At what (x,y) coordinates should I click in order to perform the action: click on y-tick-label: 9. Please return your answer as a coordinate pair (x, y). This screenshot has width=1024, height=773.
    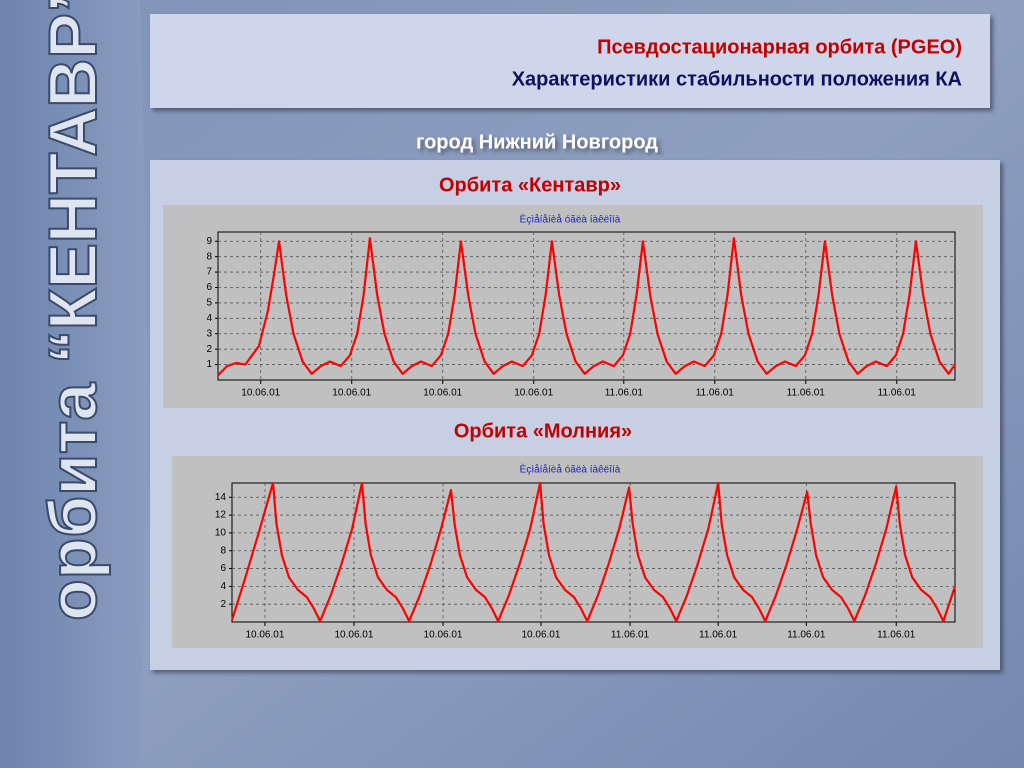
    Looking at the image, I should click on (209, 241).